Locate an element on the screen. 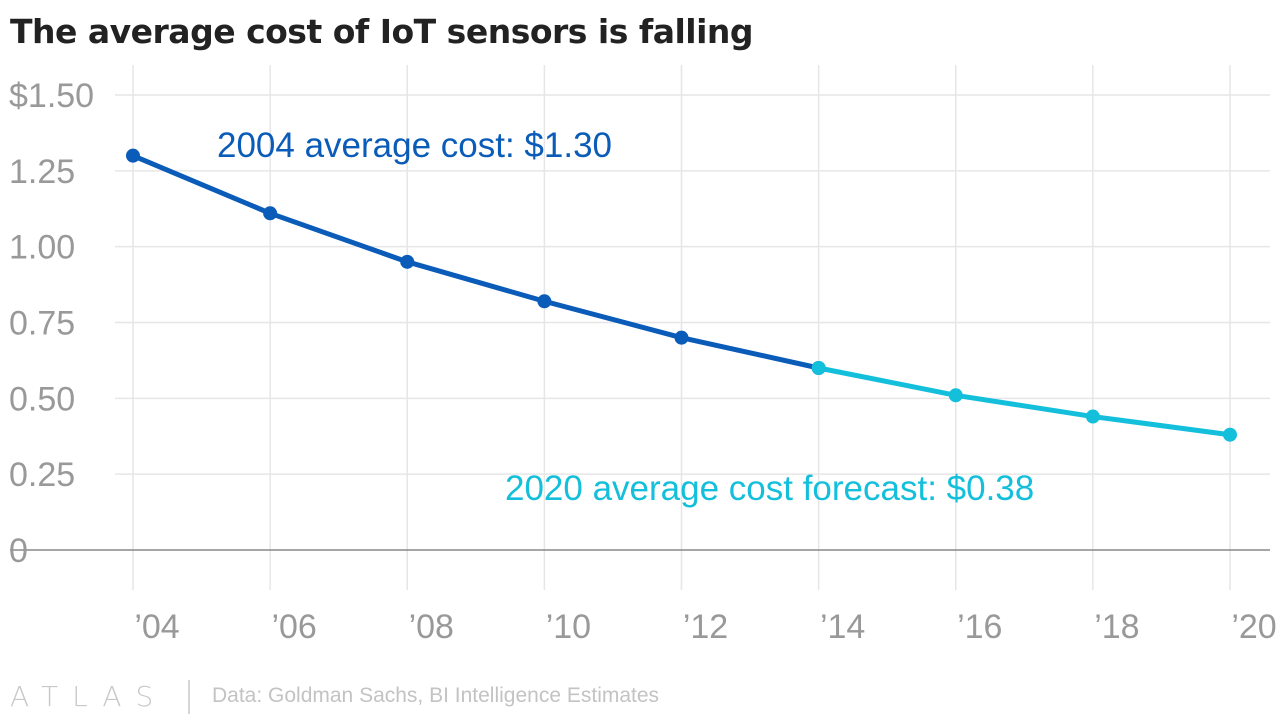  forecast-cost-line is located at coordinates (1024, 401).